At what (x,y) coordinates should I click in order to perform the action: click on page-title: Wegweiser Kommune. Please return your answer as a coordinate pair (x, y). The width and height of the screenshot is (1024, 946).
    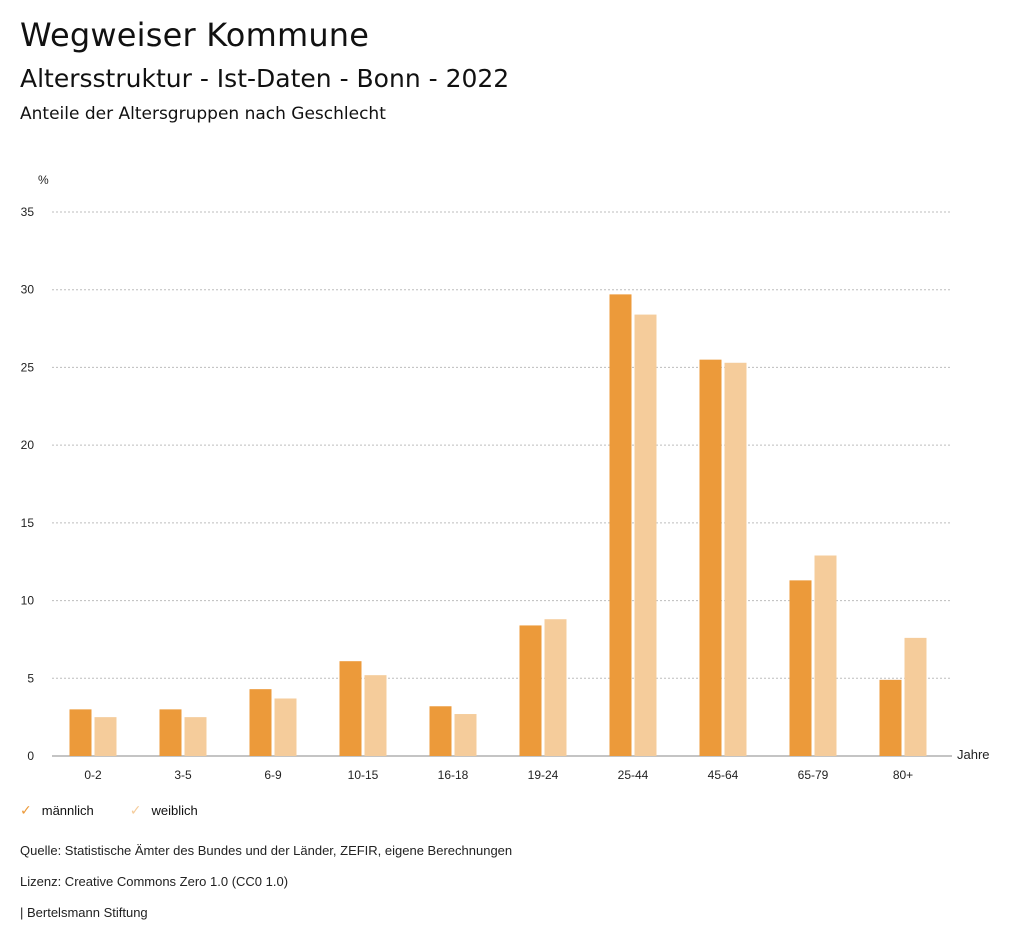
    Looking at the image, I should click on (195, 35).